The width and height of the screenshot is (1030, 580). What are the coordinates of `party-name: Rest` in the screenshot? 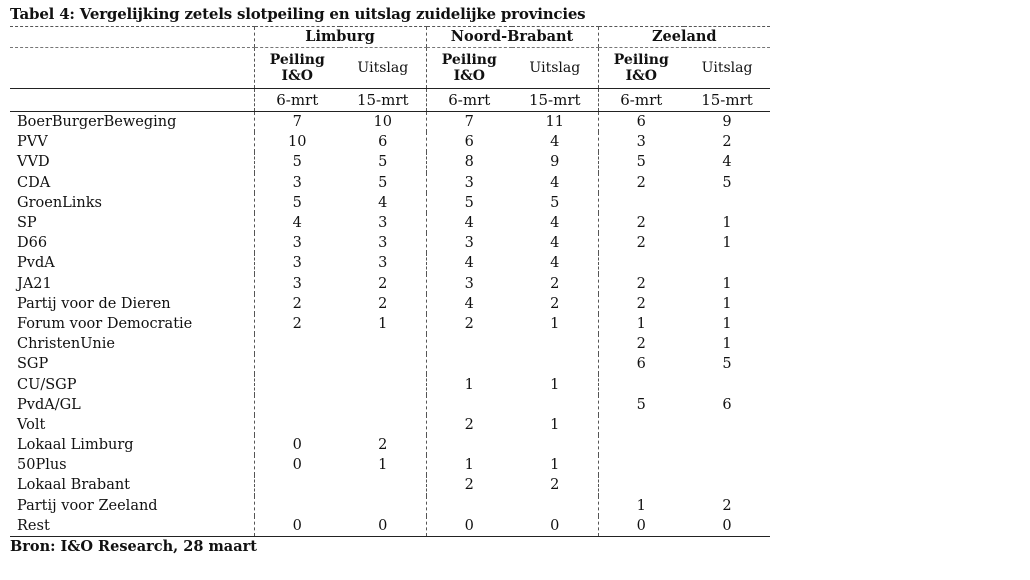 It's located at (33, 525).